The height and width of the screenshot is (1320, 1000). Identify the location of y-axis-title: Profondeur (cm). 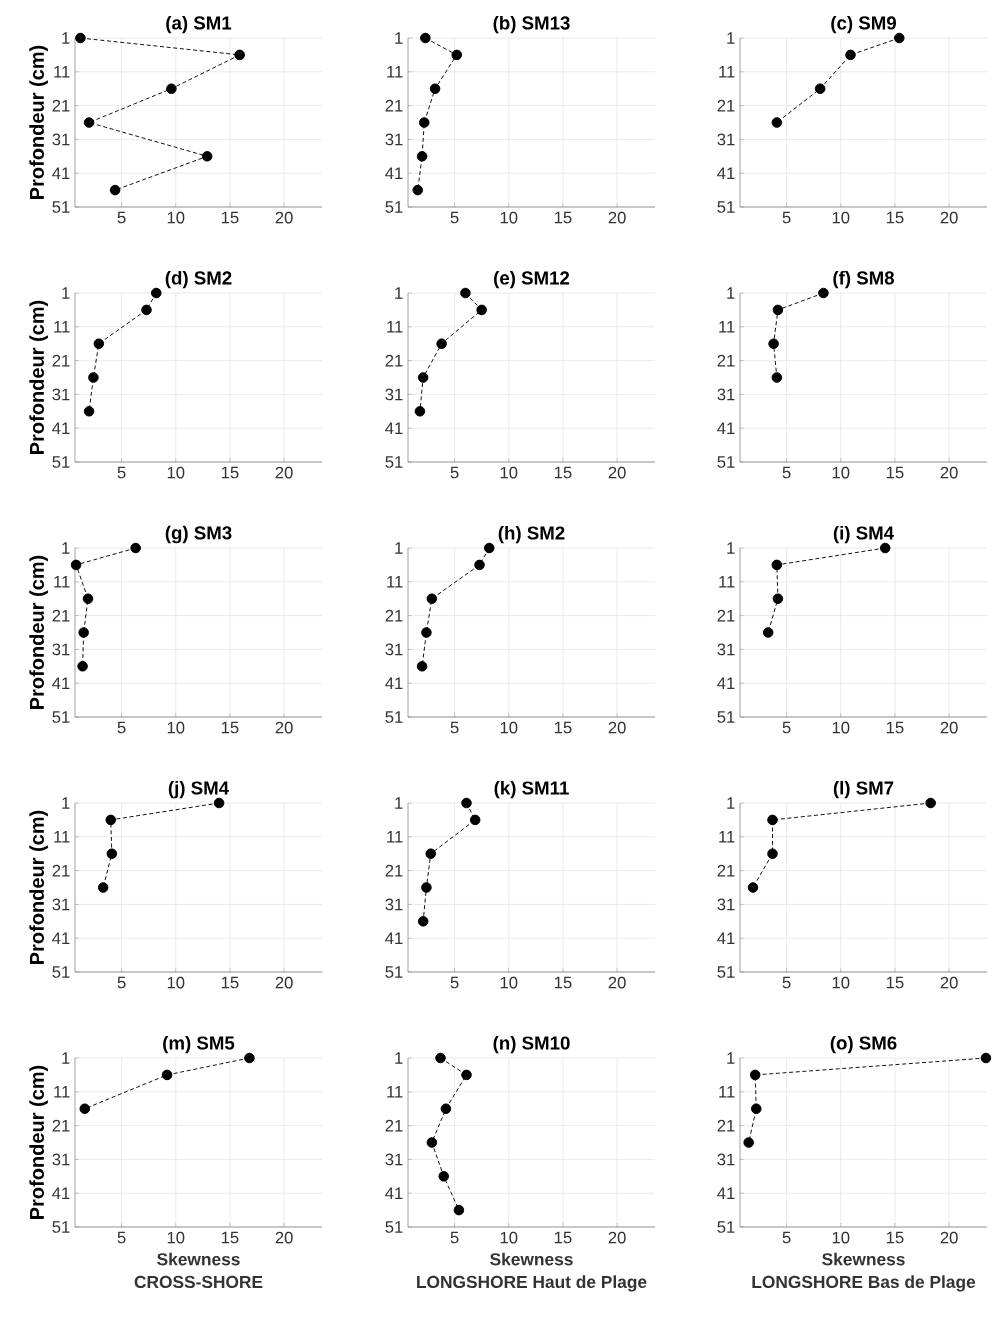
(38, 377).